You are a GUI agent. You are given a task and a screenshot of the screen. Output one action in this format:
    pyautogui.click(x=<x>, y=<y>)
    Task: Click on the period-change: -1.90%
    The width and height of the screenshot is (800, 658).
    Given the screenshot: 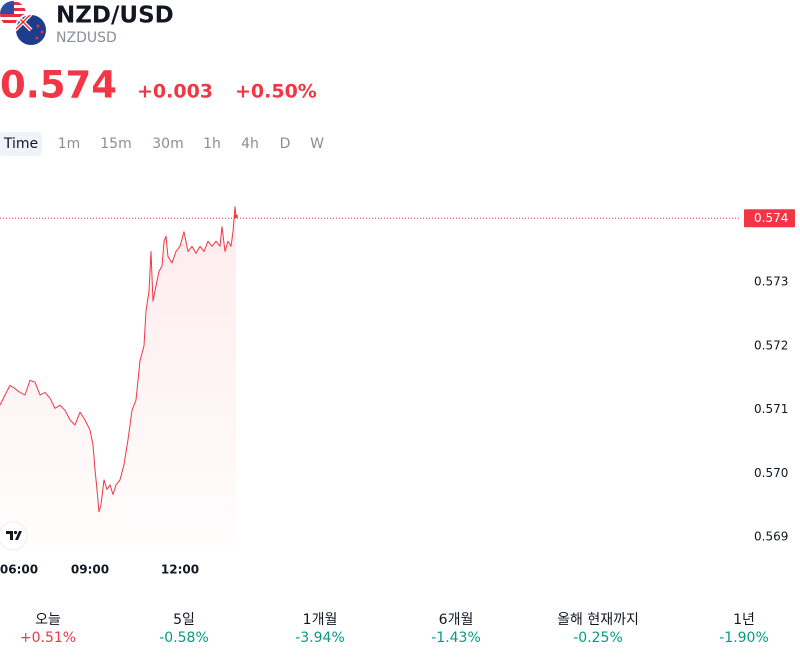 What is the action you would take?
    pyautogui.click(x=744, y=638)
    